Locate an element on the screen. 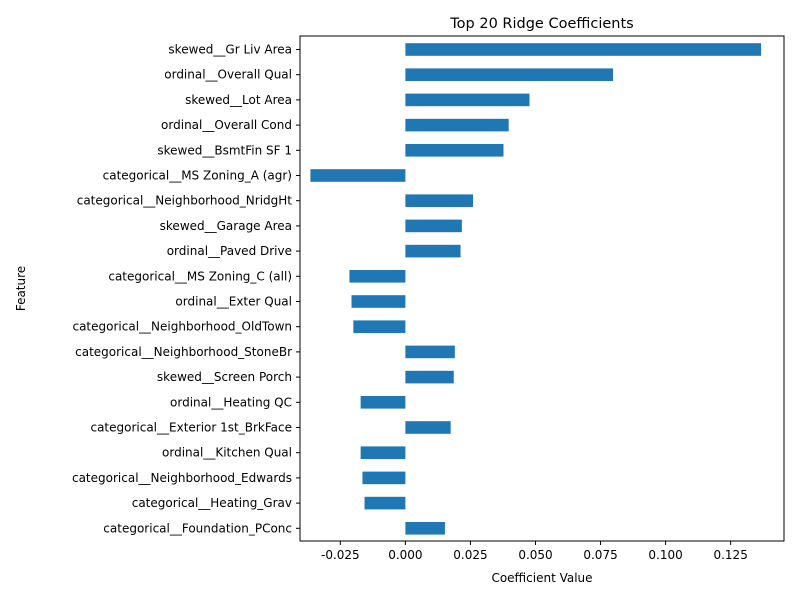  y-tick-label: skewed__Screen Porch is located at coordinates (224, 377).